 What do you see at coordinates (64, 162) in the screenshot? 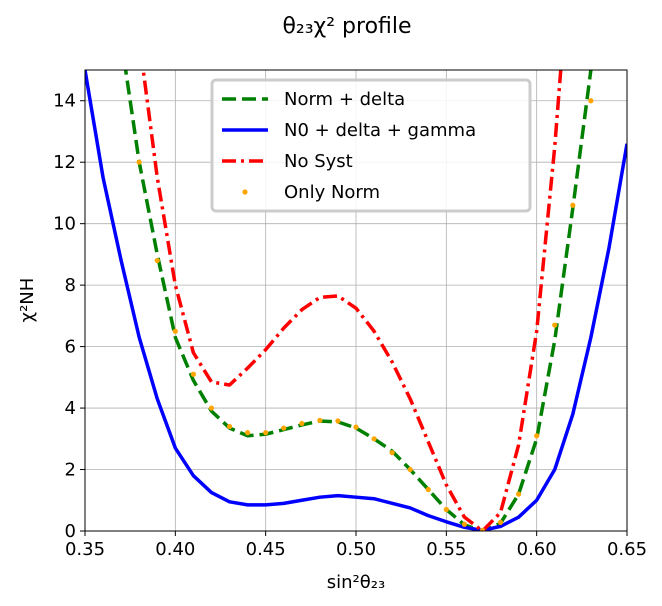
I see `y-tick-label: 12` at bounding box center [64, 162].